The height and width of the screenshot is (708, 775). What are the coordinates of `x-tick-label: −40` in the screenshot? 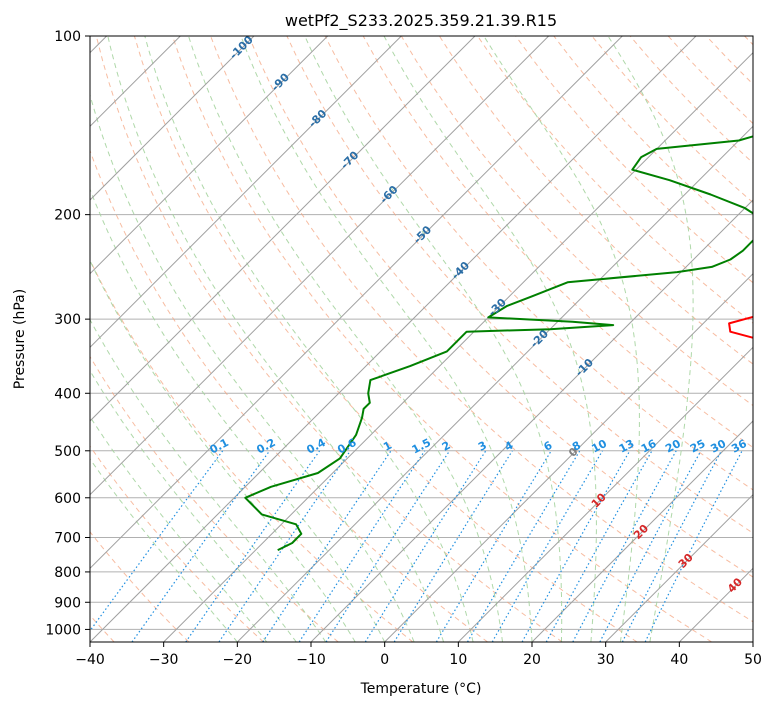 It's located at (90, 660).